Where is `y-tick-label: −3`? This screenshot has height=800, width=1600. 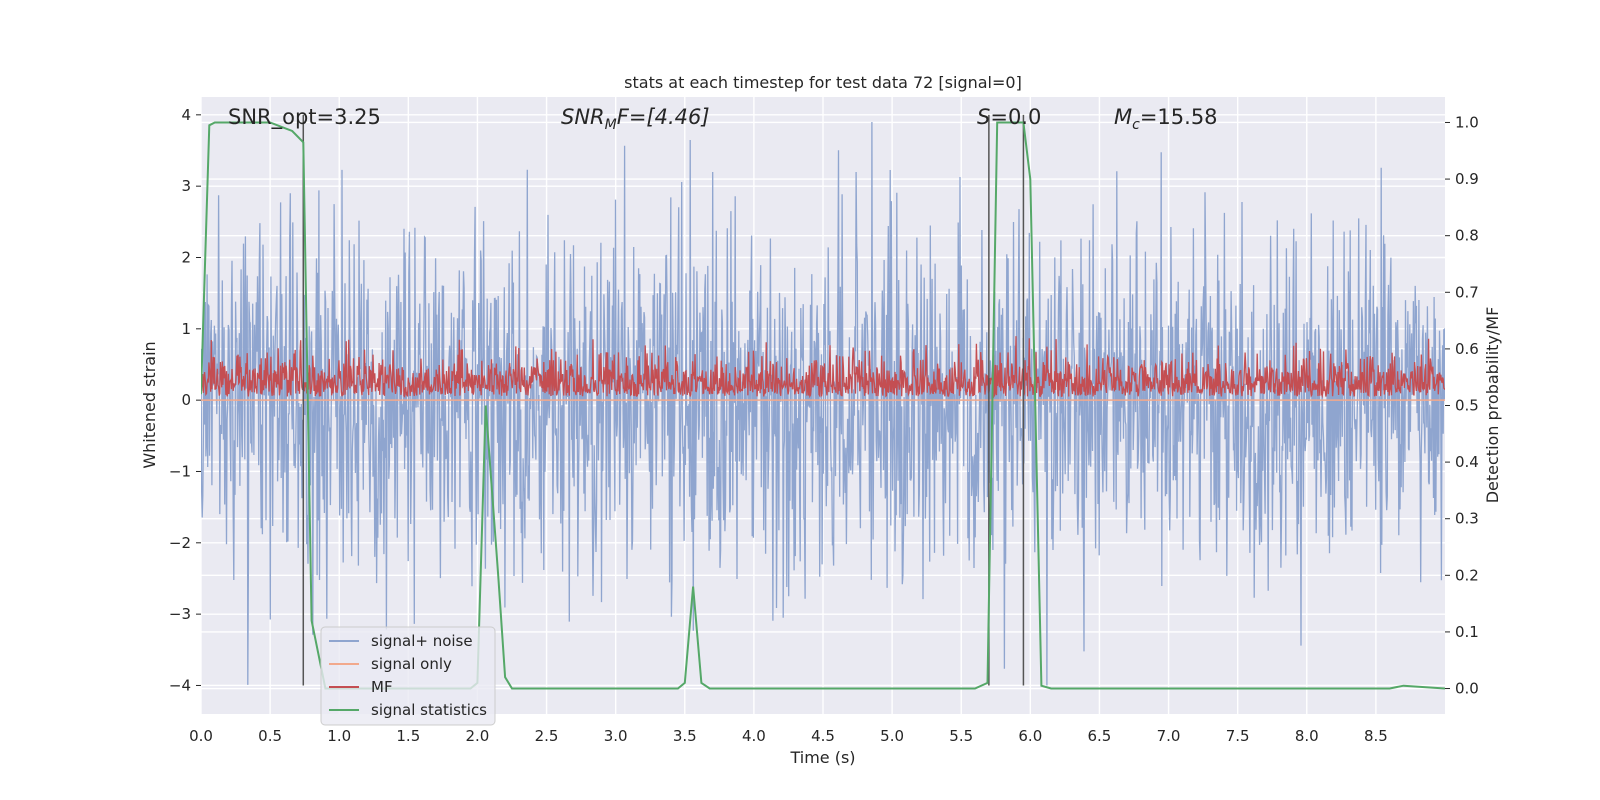
y-tick-label: −3 is located at coordinates (180, 614).